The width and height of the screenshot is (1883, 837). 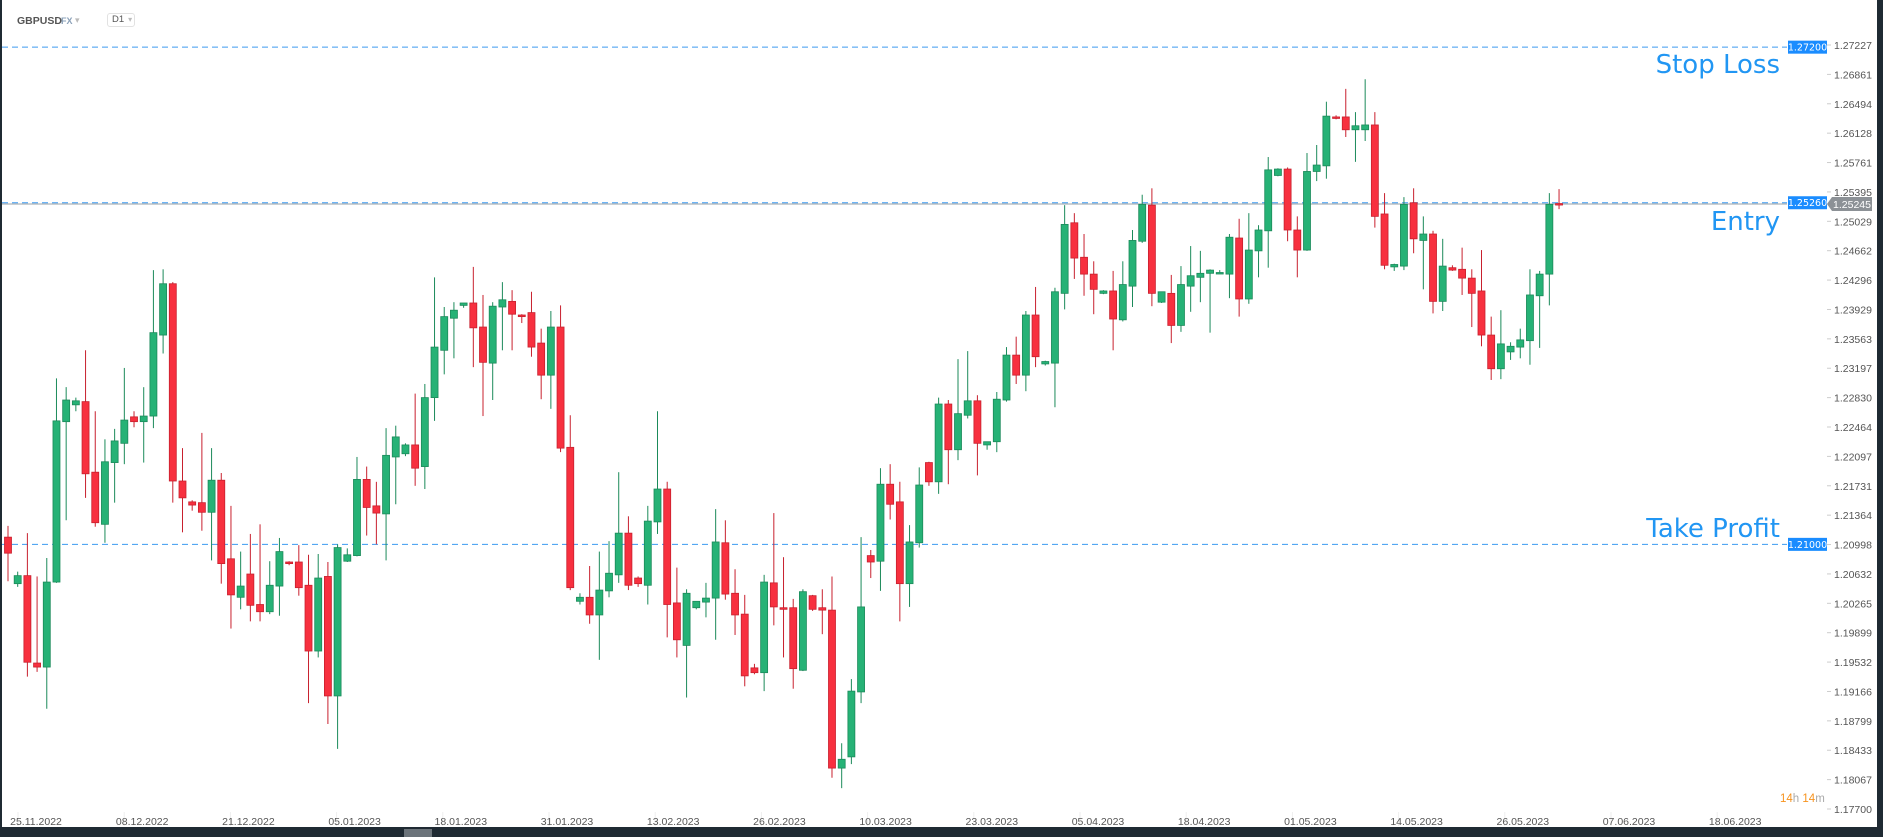 What do you see at coordinates (1807, 203) in the screenshot?
I see `entry-price-badge: 1.25260` at bounding box center [1807, 203].